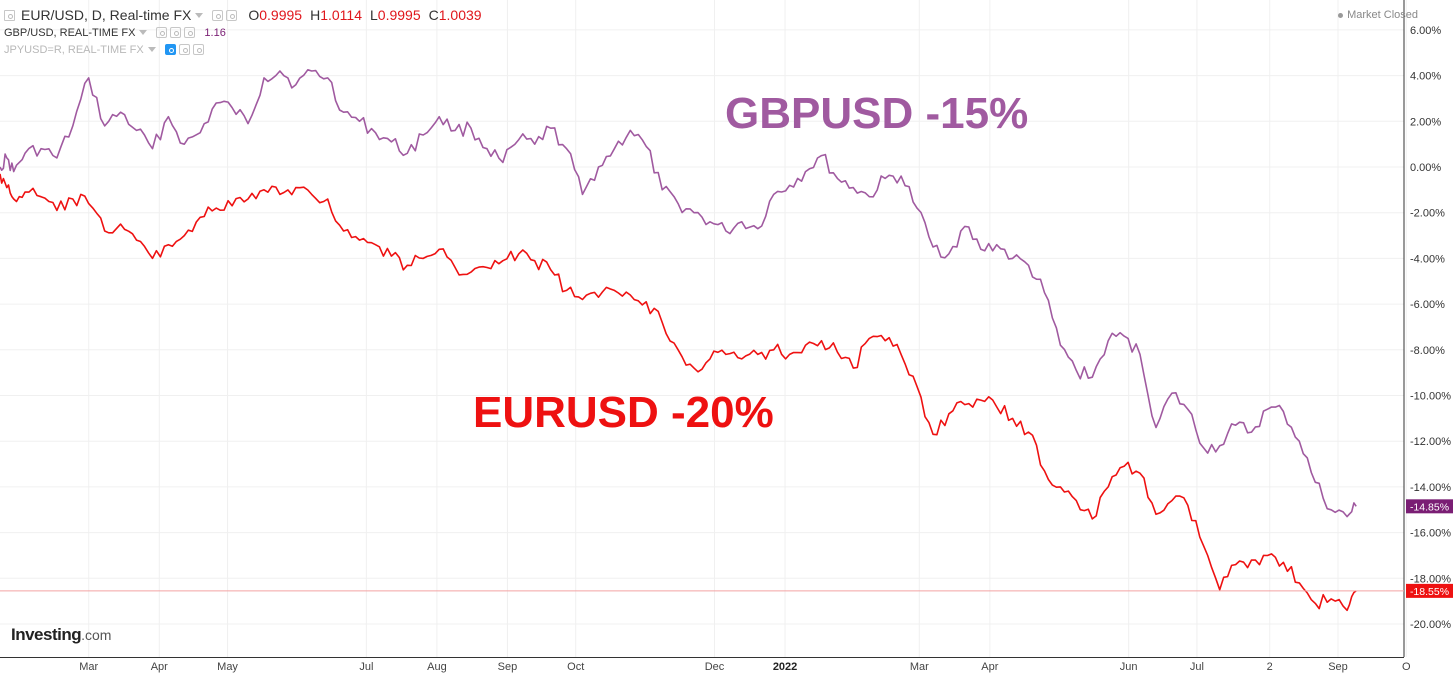  Describe the element at coordinates (227, 667) in the screenshot. I see `x-tick-label: May` at that location.